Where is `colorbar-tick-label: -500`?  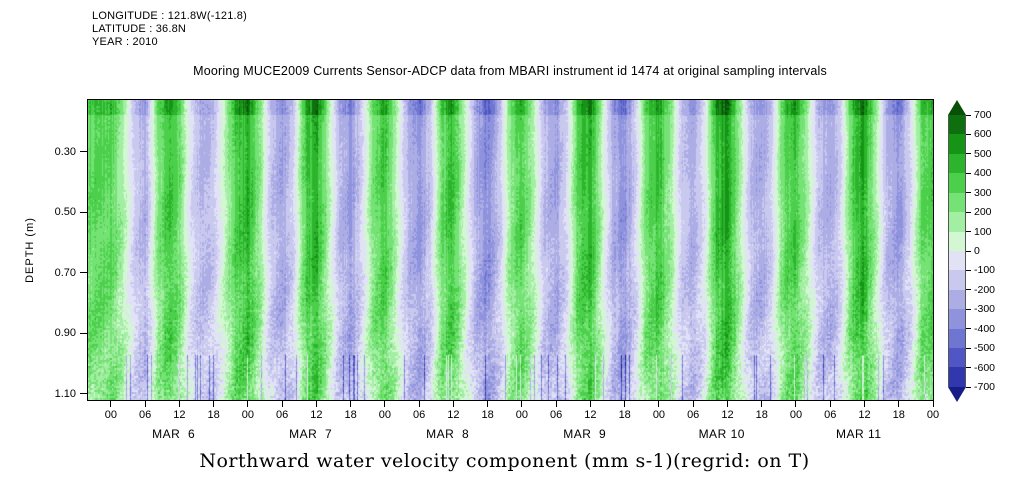 colorbar-tick-label: -500 is located at coordinates (985, 348).